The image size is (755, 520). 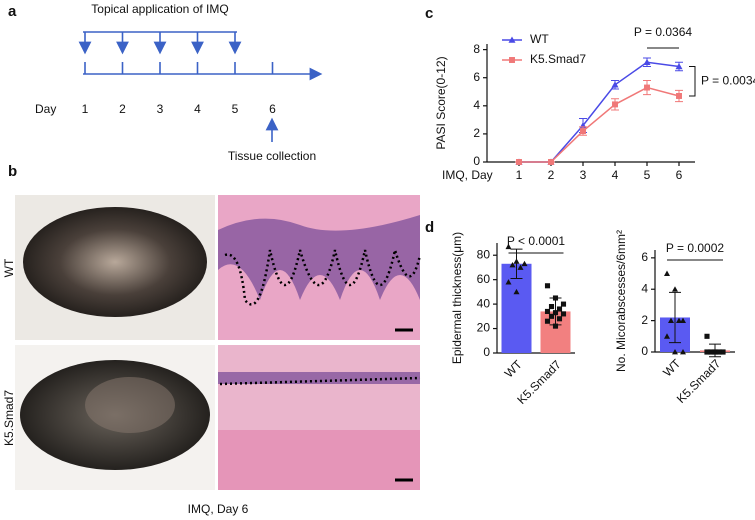 What do you see at coordinates (699, 381) in the screenshot?
I see `x-tick-label: K5.Smad7` at bounding box center [699, 381].